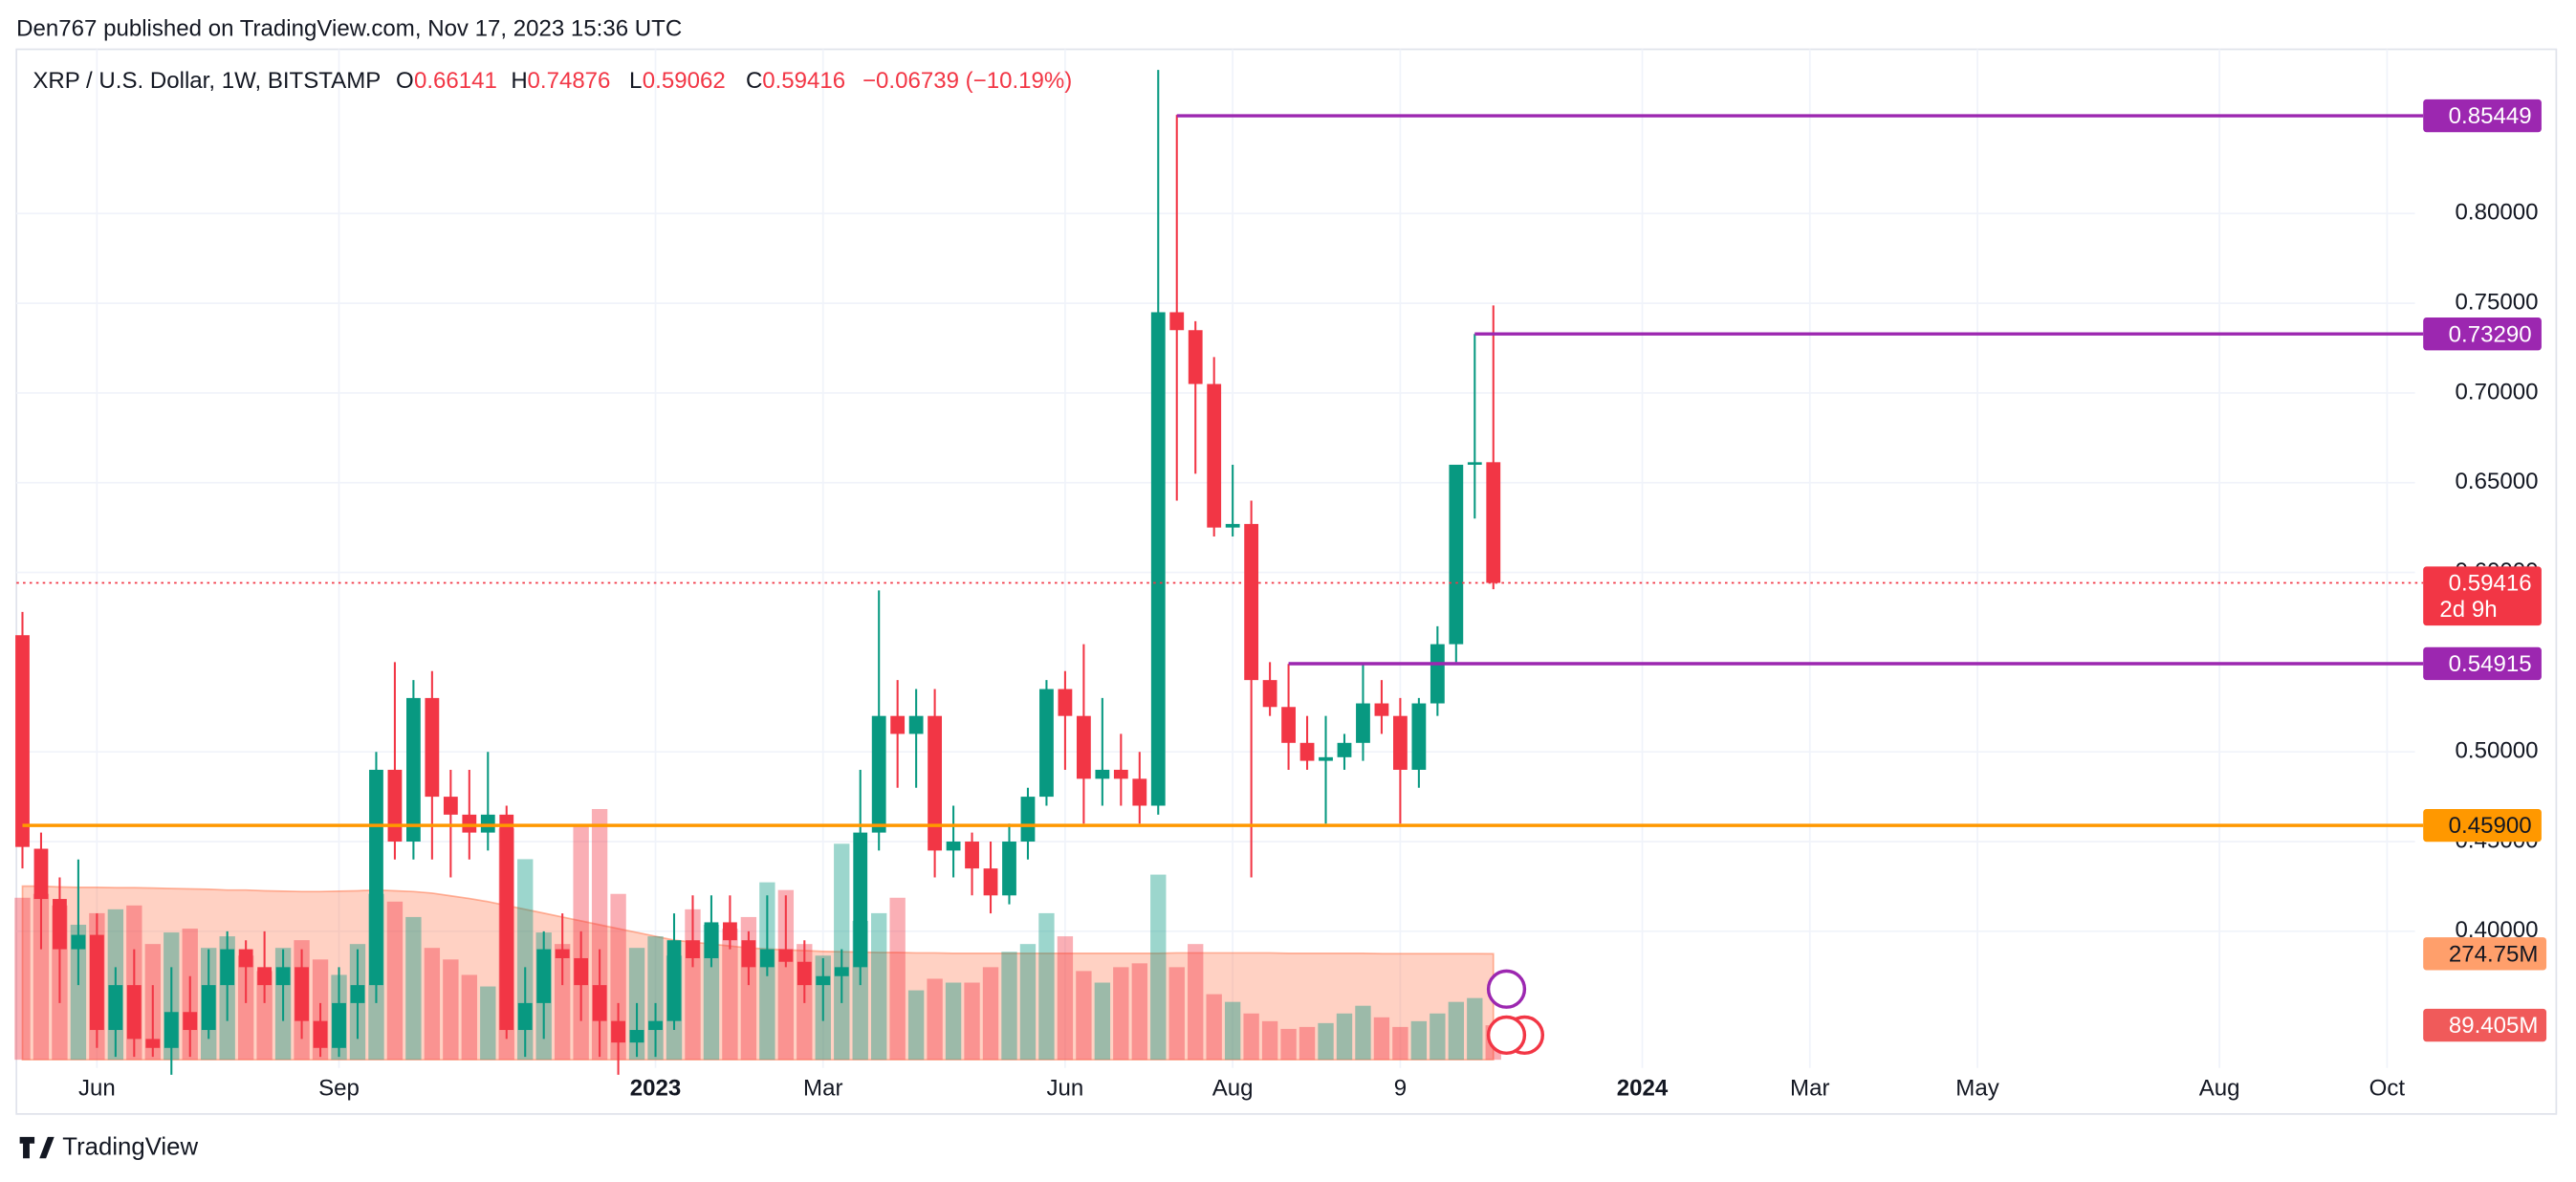  I want to click on event-icons, so click(1515, 1013).